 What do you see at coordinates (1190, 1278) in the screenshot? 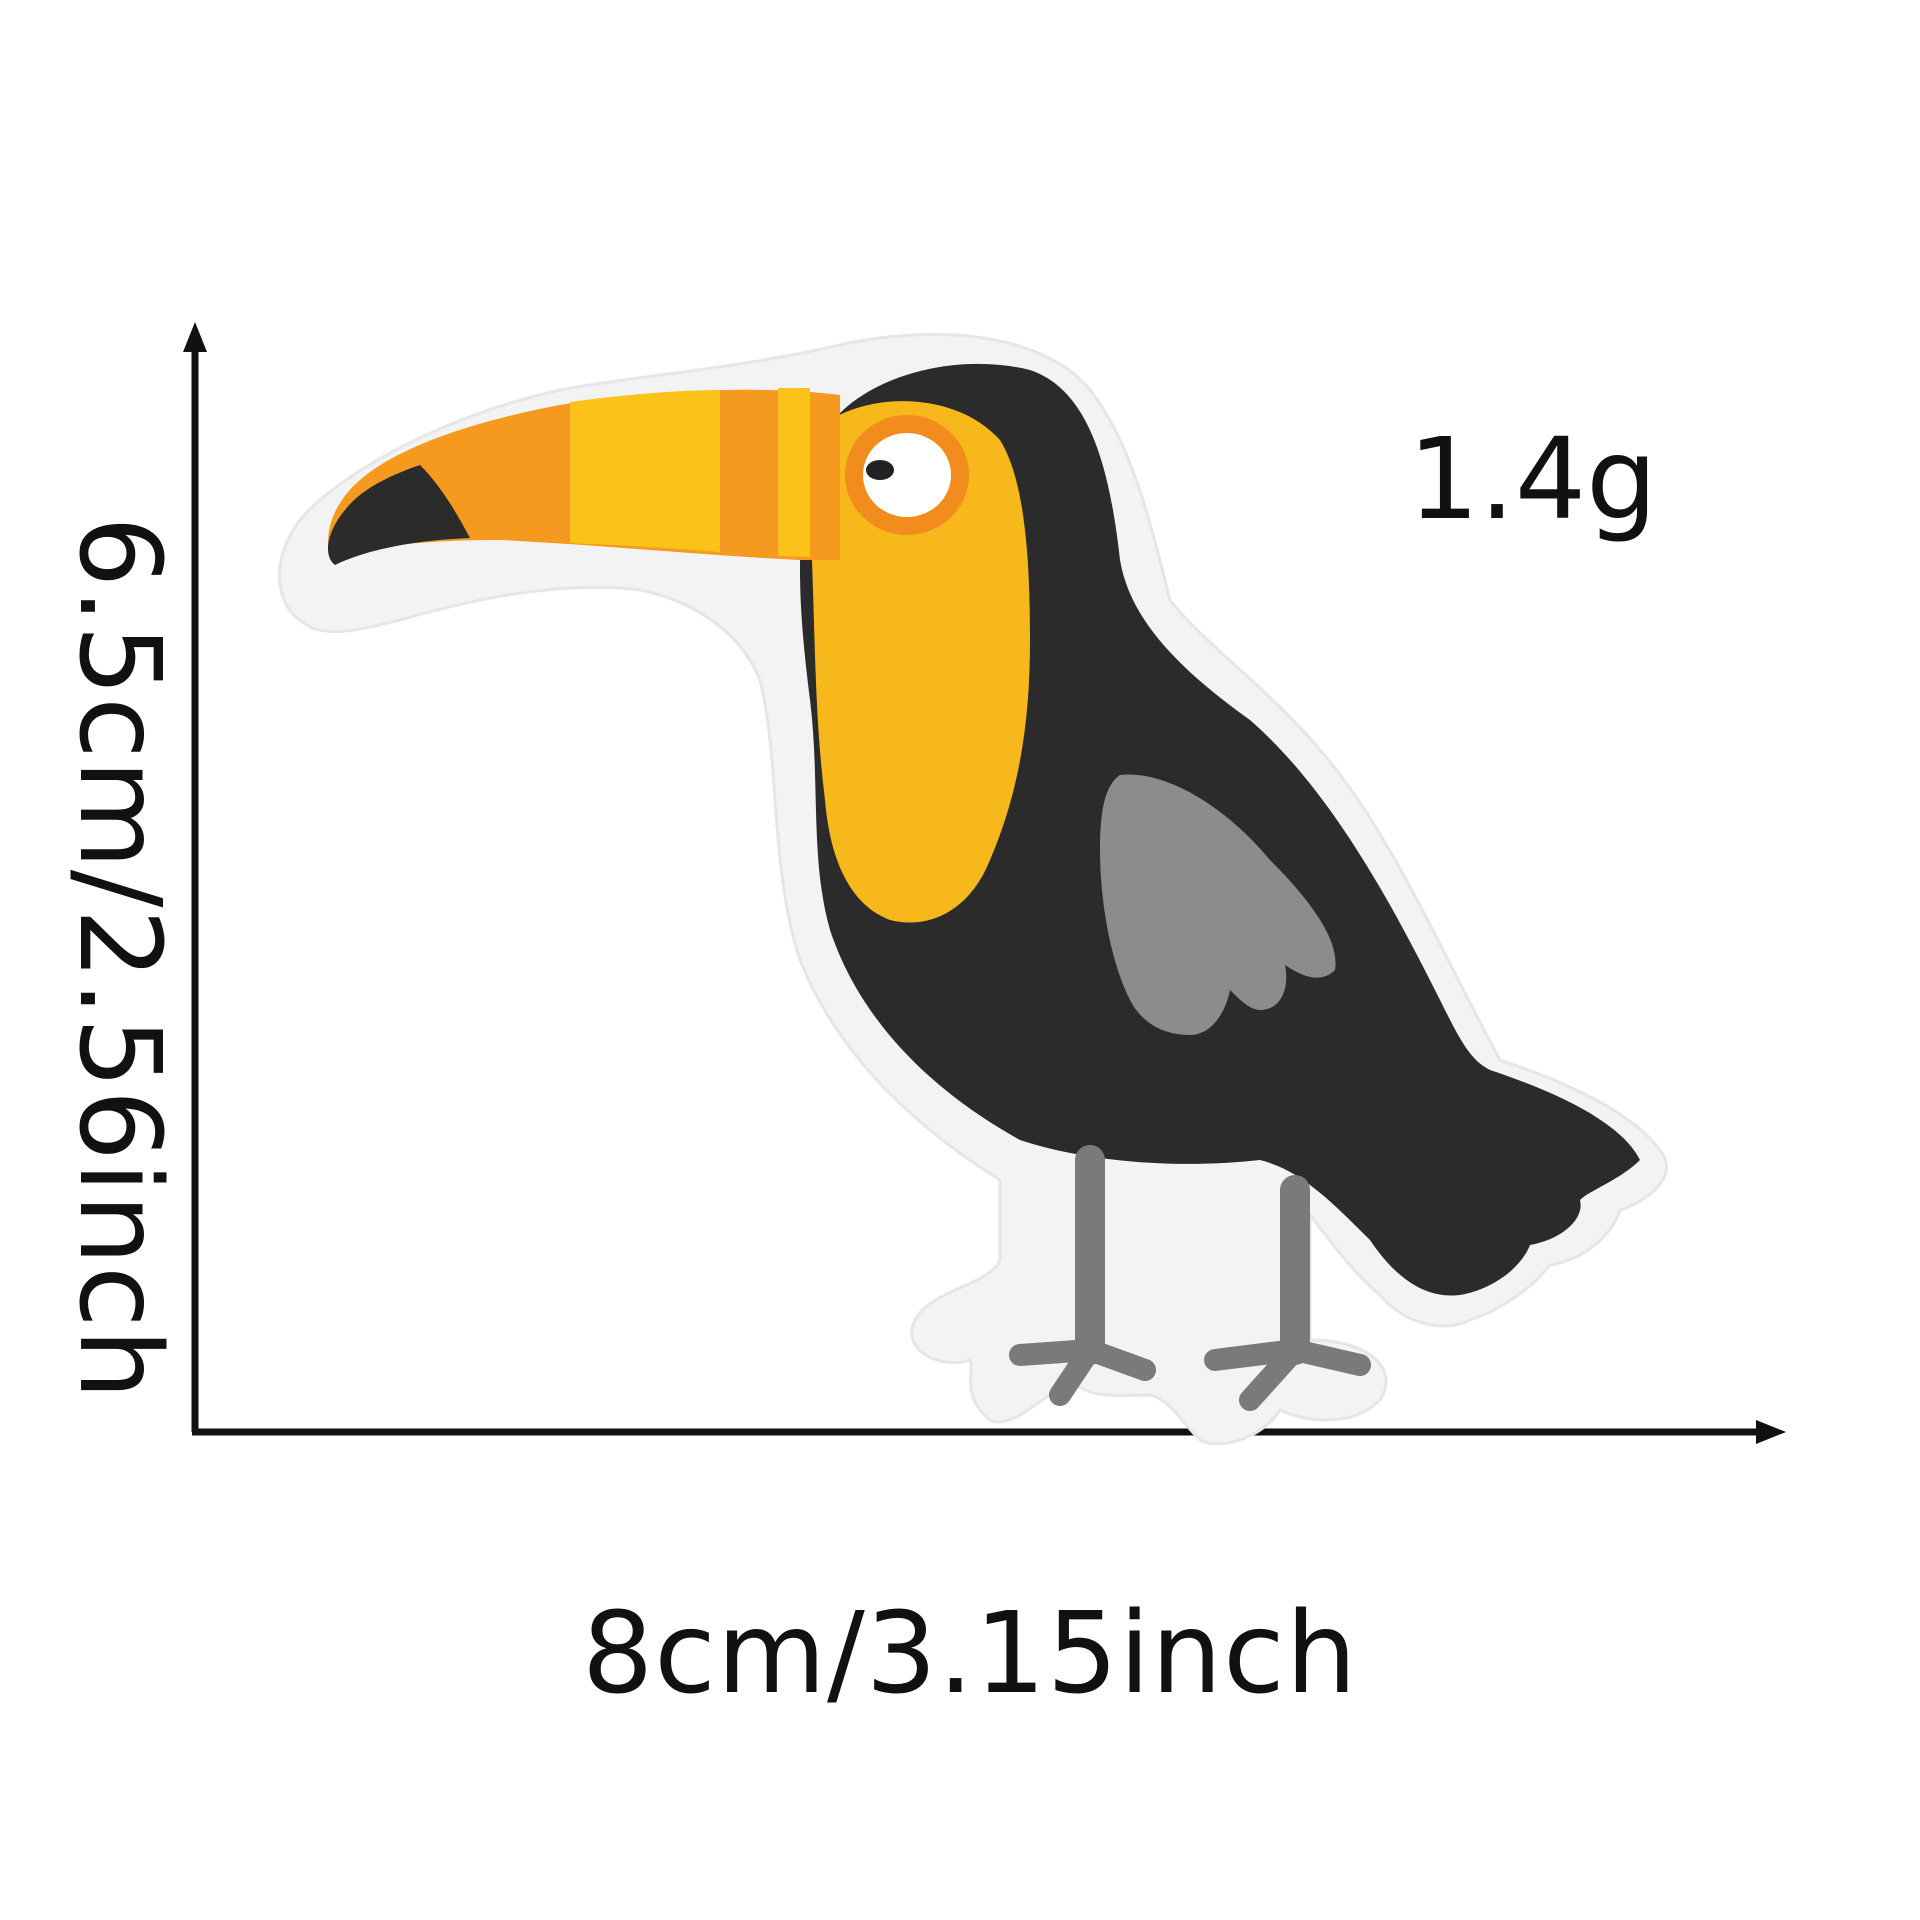
I see `toucan-legs` at bounding box center [1190, 1278].